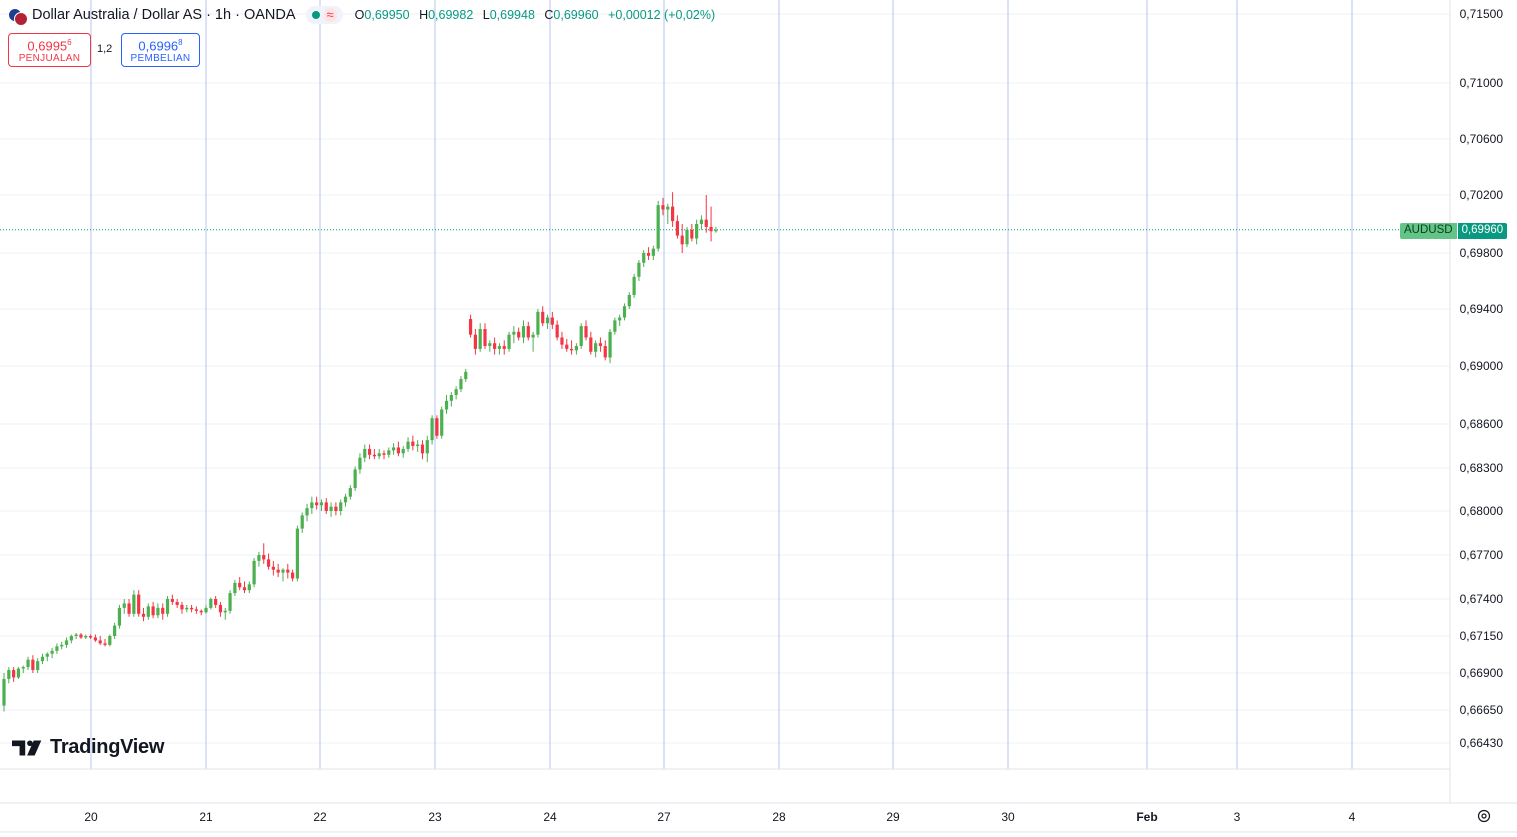 Image resolution: width=1517 pixels, height=837 pixels. I want to click on x-tick-label: 23, so click(435, 817).